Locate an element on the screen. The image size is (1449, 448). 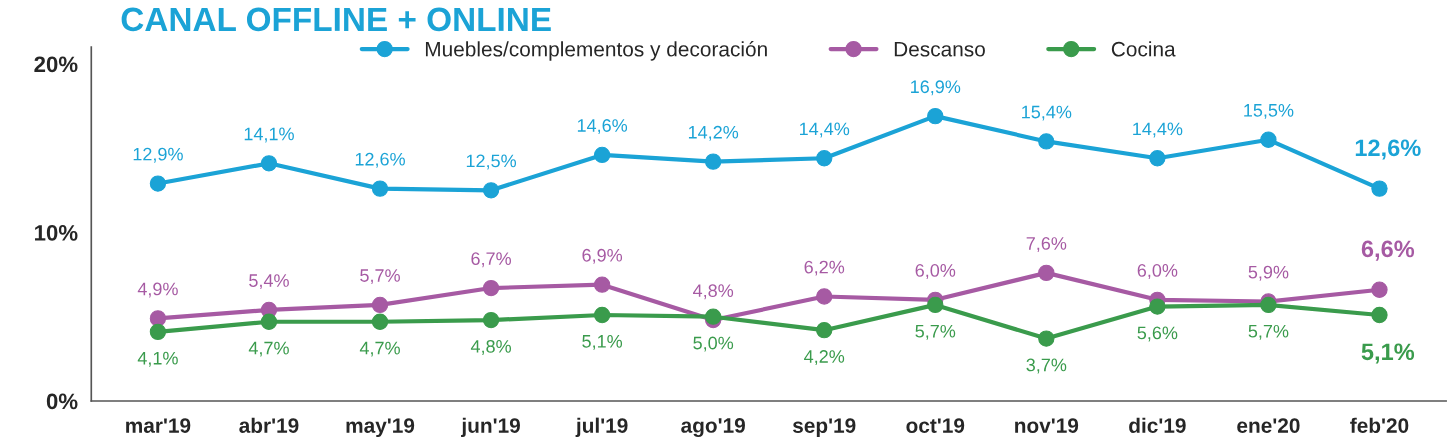
x-tick-label: nov'19 is located at coordinates (1047, 425).